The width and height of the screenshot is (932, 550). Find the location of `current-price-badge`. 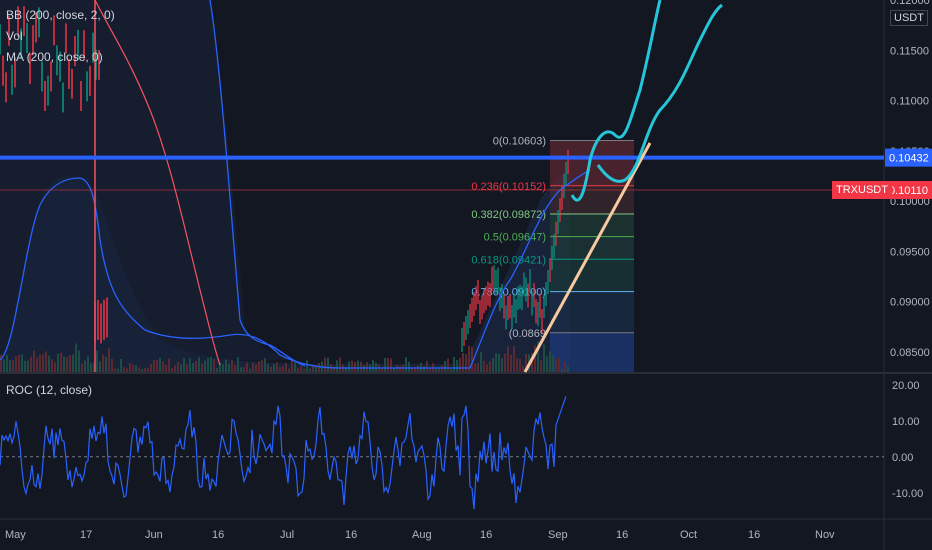

current-price-badge is located at coordinates (908, 190).